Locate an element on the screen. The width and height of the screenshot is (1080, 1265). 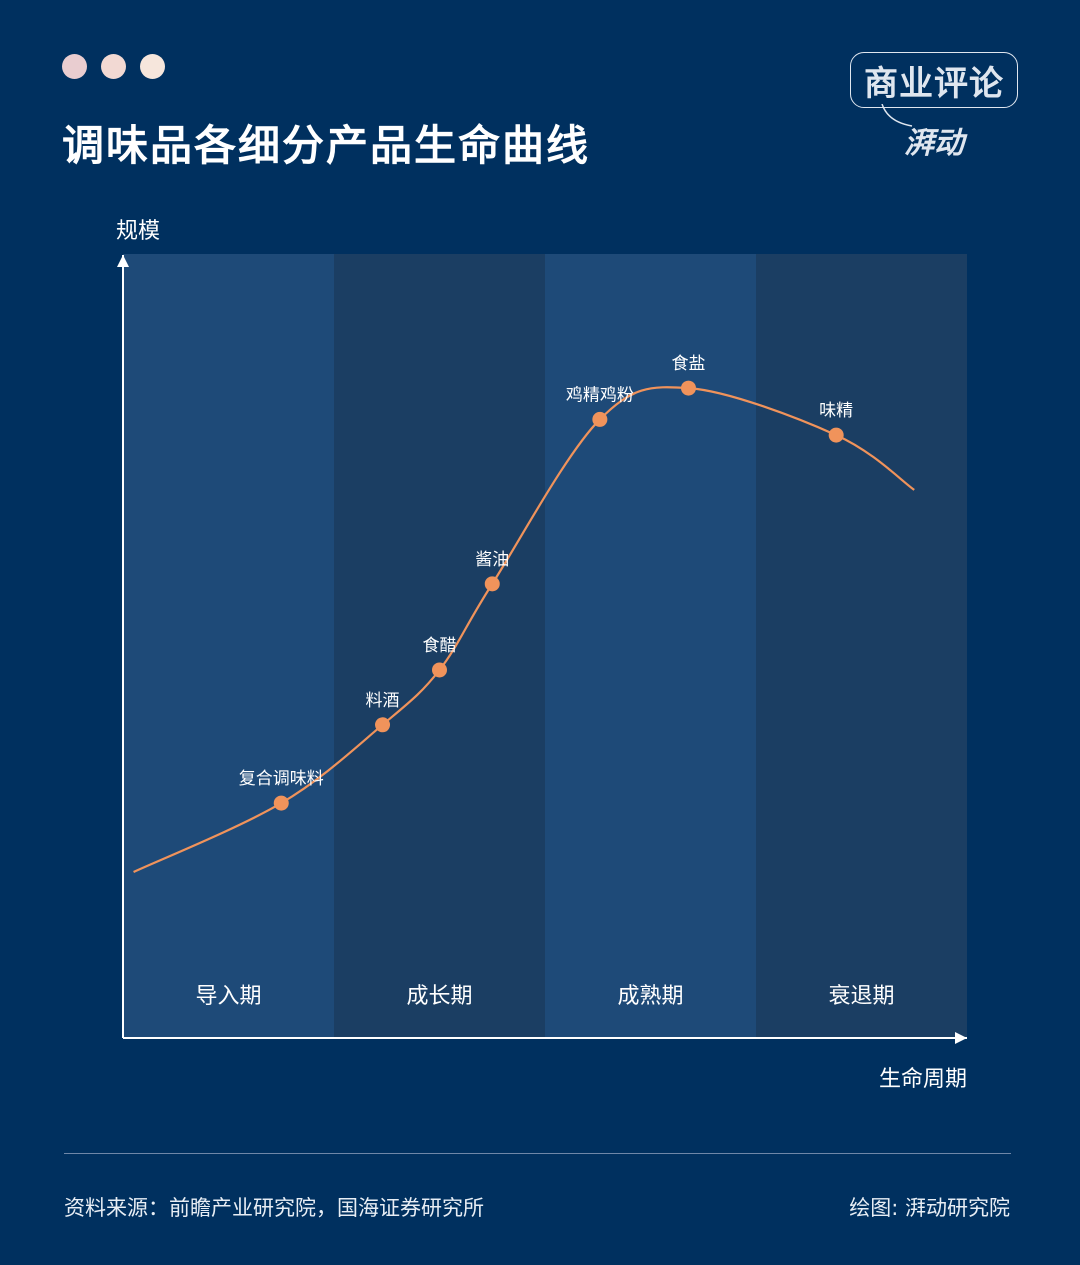
x-axis-label: 生命周期 is located at coordinates (923, 1079).